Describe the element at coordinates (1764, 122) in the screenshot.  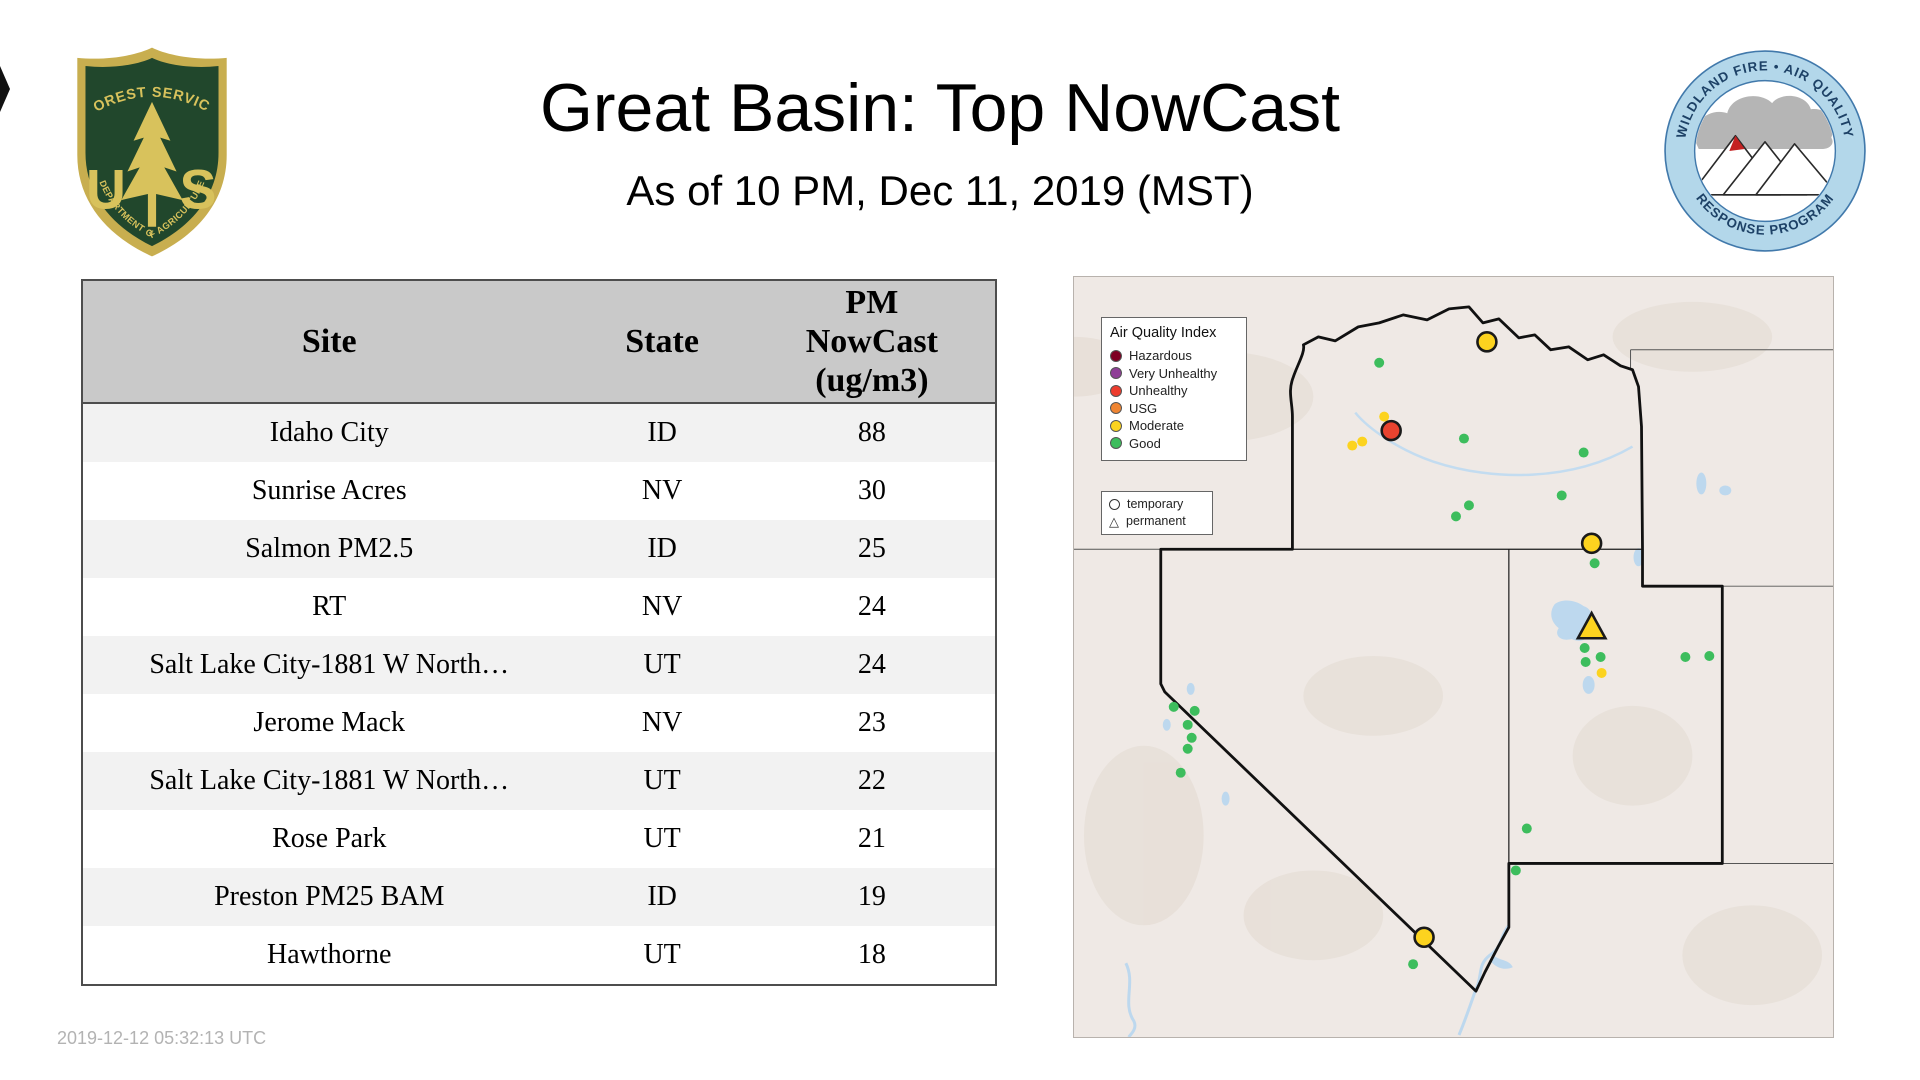
I see `smoke-icon` at that location.